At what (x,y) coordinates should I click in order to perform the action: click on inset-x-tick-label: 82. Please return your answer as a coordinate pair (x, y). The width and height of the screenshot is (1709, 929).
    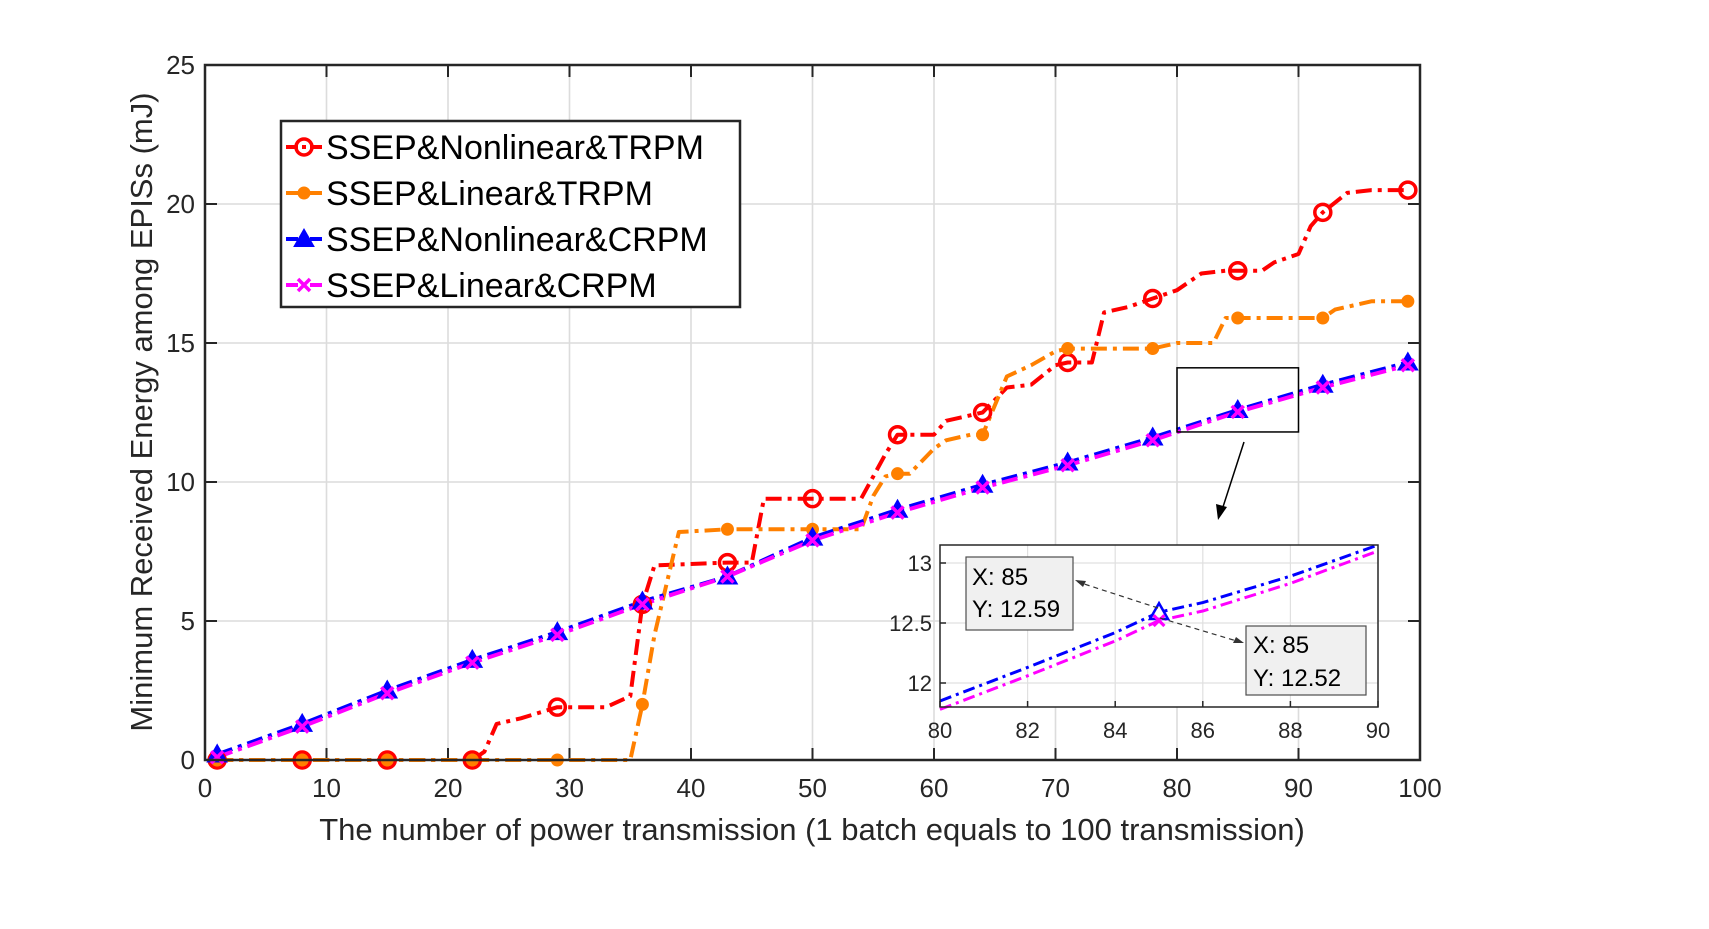
    Looking at the image, I should click on (1027, 730).